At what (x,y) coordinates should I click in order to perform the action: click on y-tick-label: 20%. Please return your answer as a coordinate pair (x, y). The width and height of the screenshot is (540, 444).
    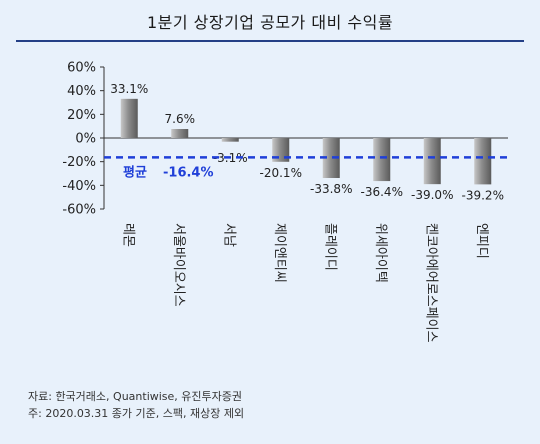
    Looking at the image, I should click on (81, 115).